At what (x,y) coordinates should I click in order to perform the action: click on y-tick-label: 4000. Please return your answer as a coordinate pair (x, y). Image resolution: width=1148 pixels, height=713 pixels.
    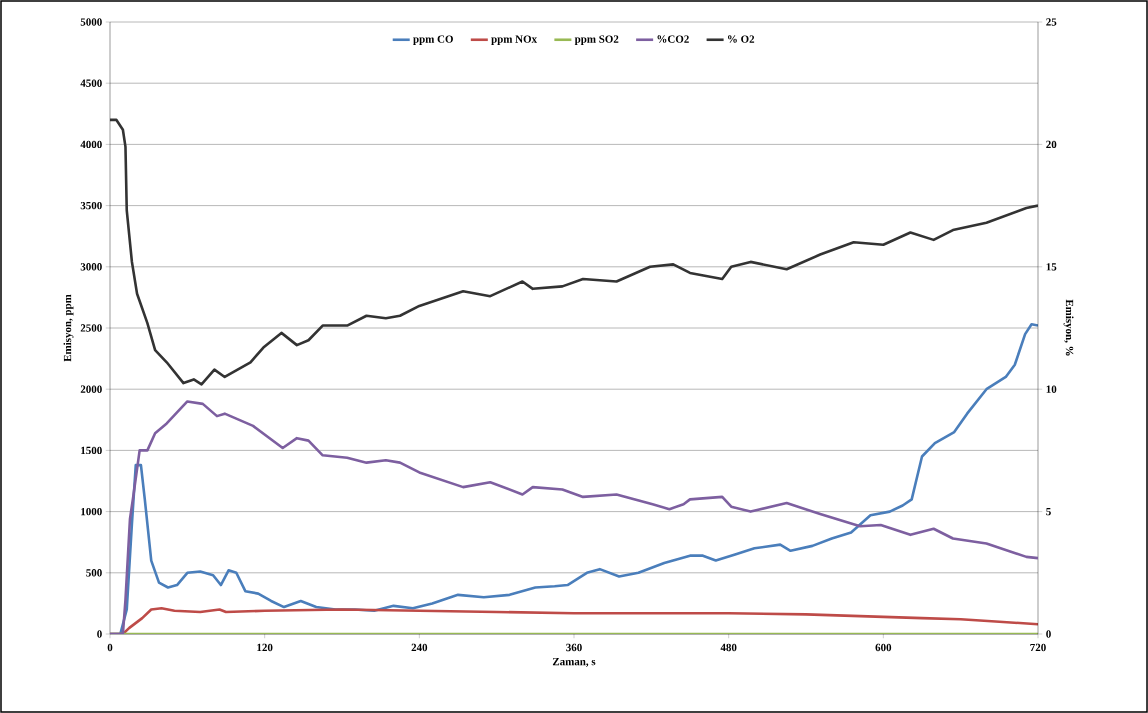
    Looking at the image, I should click on (91, 144).